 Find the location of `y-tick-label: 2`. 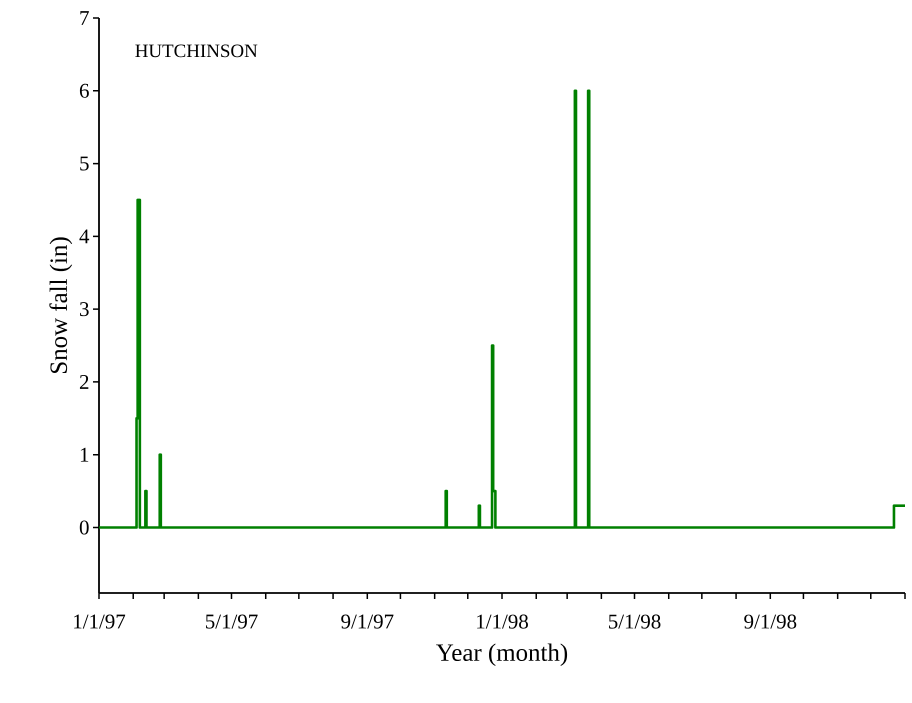

y-tick-label: 2 is located at coordinates (84, 381).